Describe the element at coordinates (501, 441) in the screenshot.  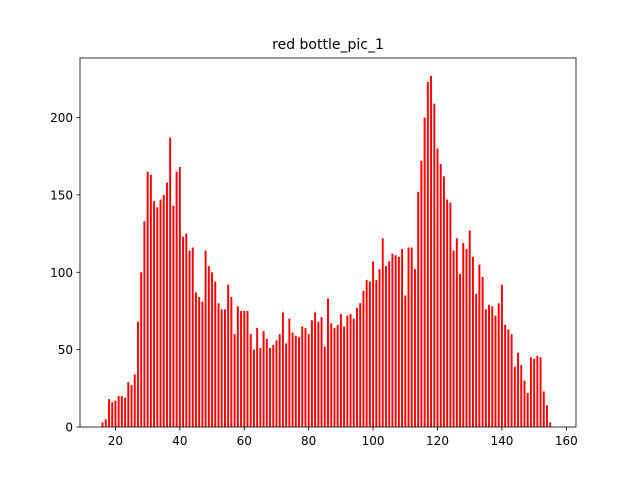
I see `x-tick-label: 140` at that location.